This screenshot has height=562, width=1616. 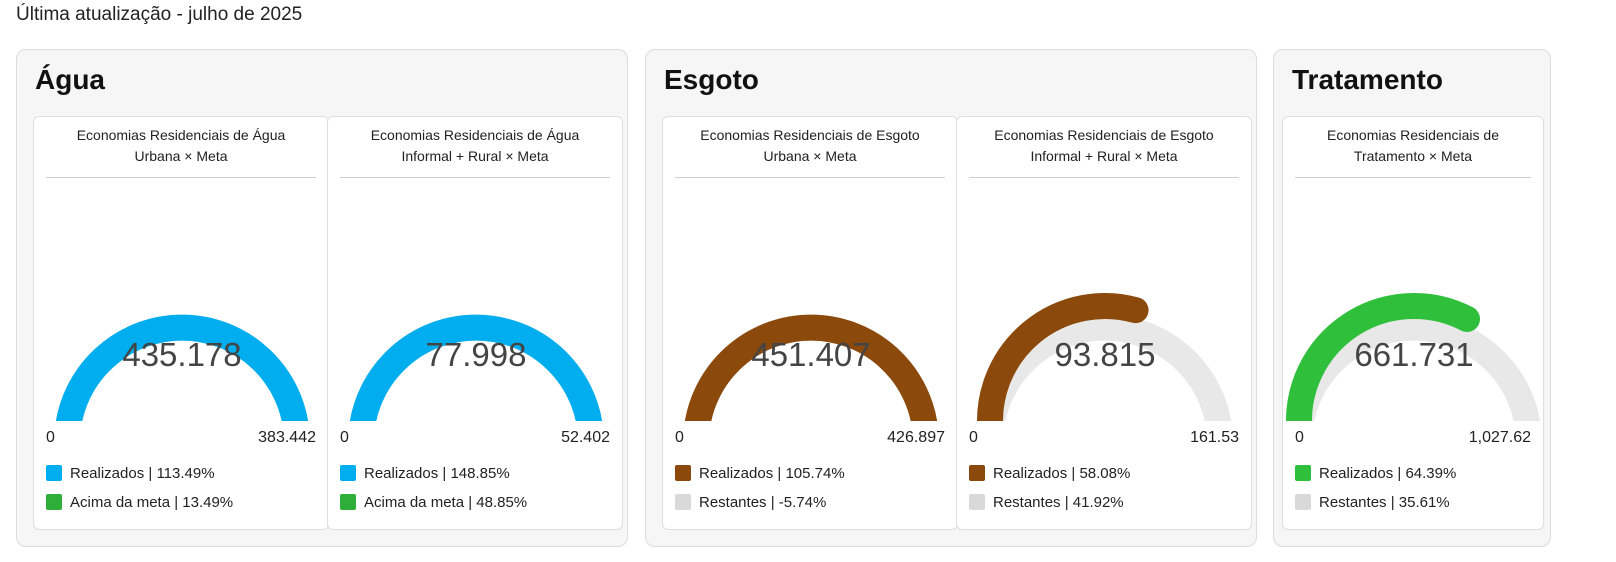 I want to click on gauge-value: 77.998, so click(x=476, y=354).